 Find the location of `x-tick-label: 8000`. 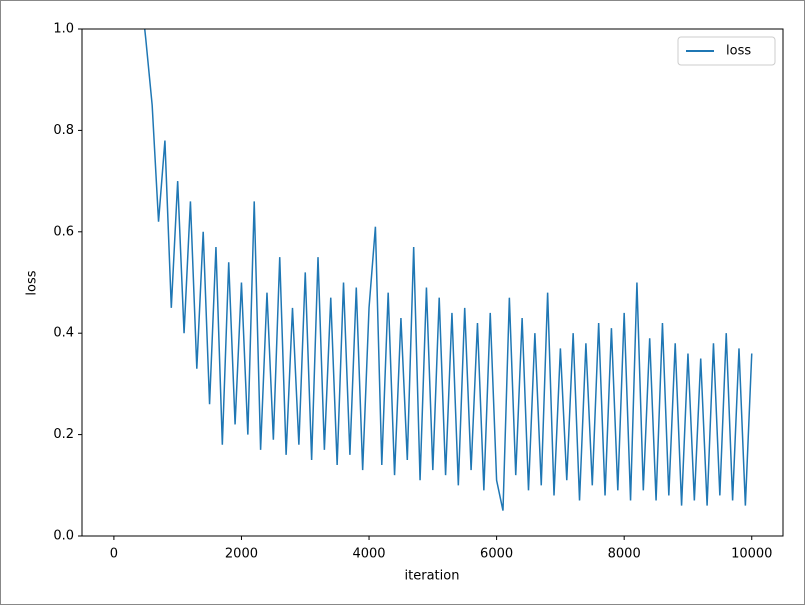

x-tick-label: 8000 is located at coordinates (624, 554).